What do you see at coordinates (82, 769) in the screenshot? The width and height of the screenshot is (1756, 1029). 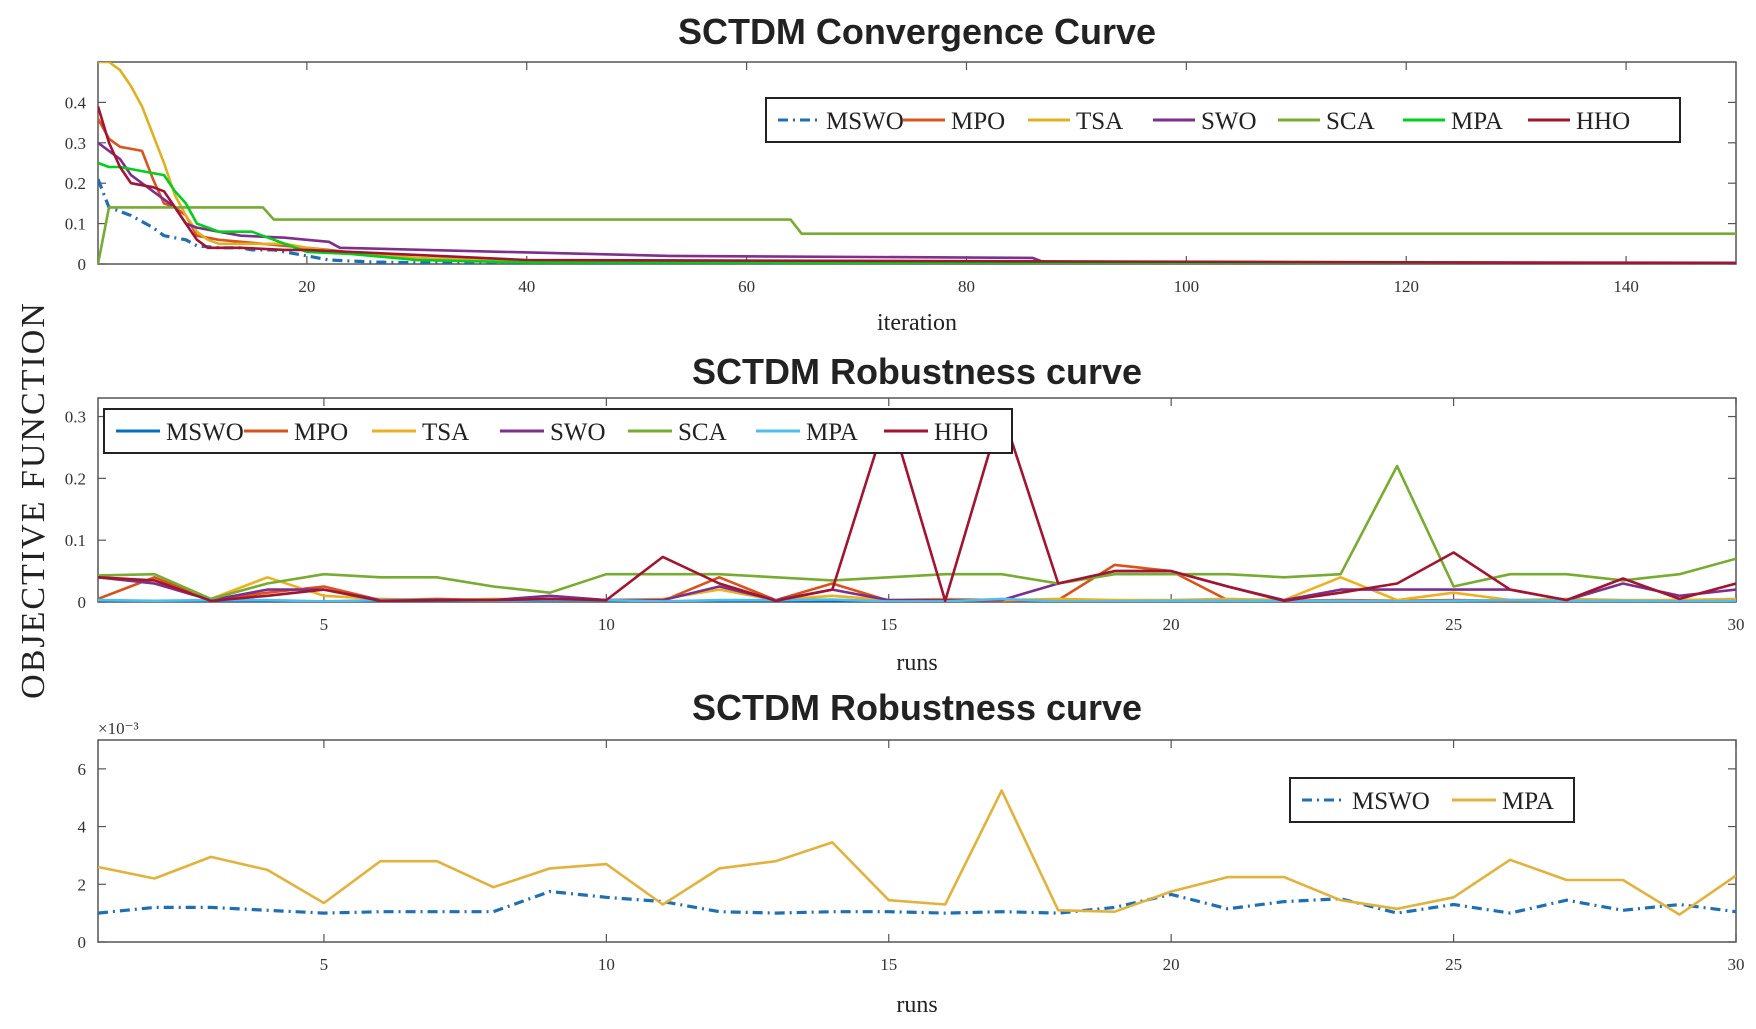 I see `y-tick-label: 6` at bounding box center [82, 769].